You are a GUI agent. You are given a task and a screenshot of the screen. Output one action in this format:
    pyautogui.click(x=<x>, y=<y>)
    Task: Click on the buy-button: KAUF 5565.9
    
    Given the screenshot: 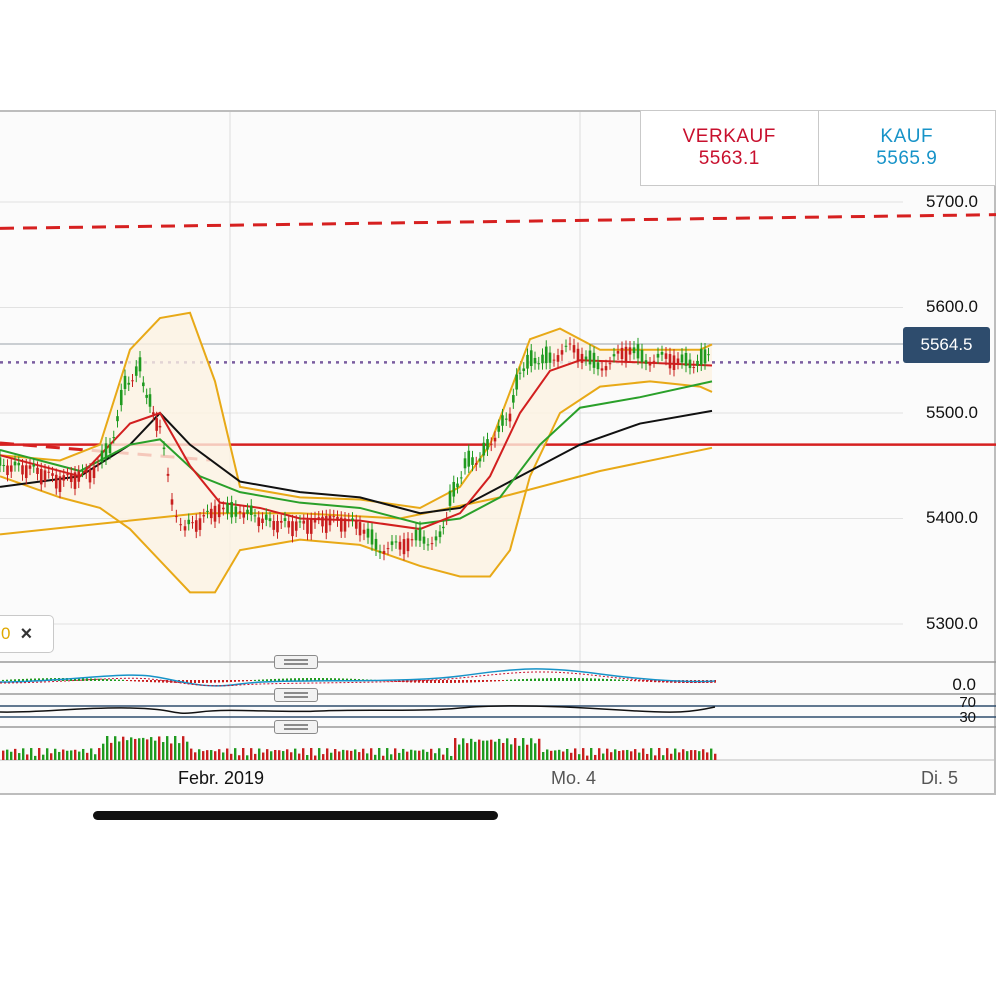 What is the action you would take?
    pyautogui.click(x=907, y=148)
    